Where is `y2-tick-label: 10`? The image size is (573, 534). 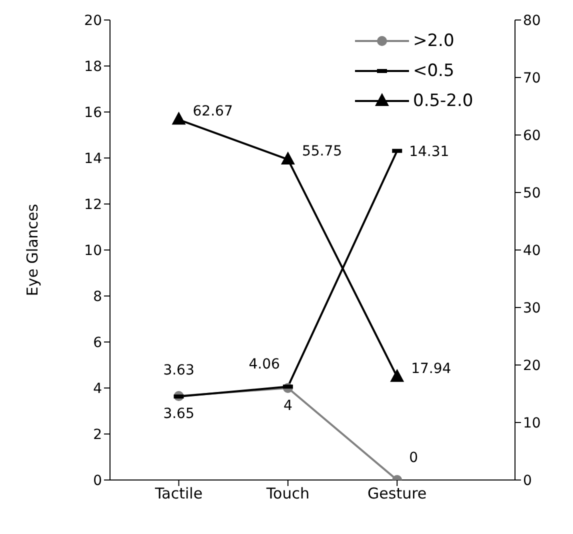 y2-tick-label: 10 is located at coordinates (532, 423).